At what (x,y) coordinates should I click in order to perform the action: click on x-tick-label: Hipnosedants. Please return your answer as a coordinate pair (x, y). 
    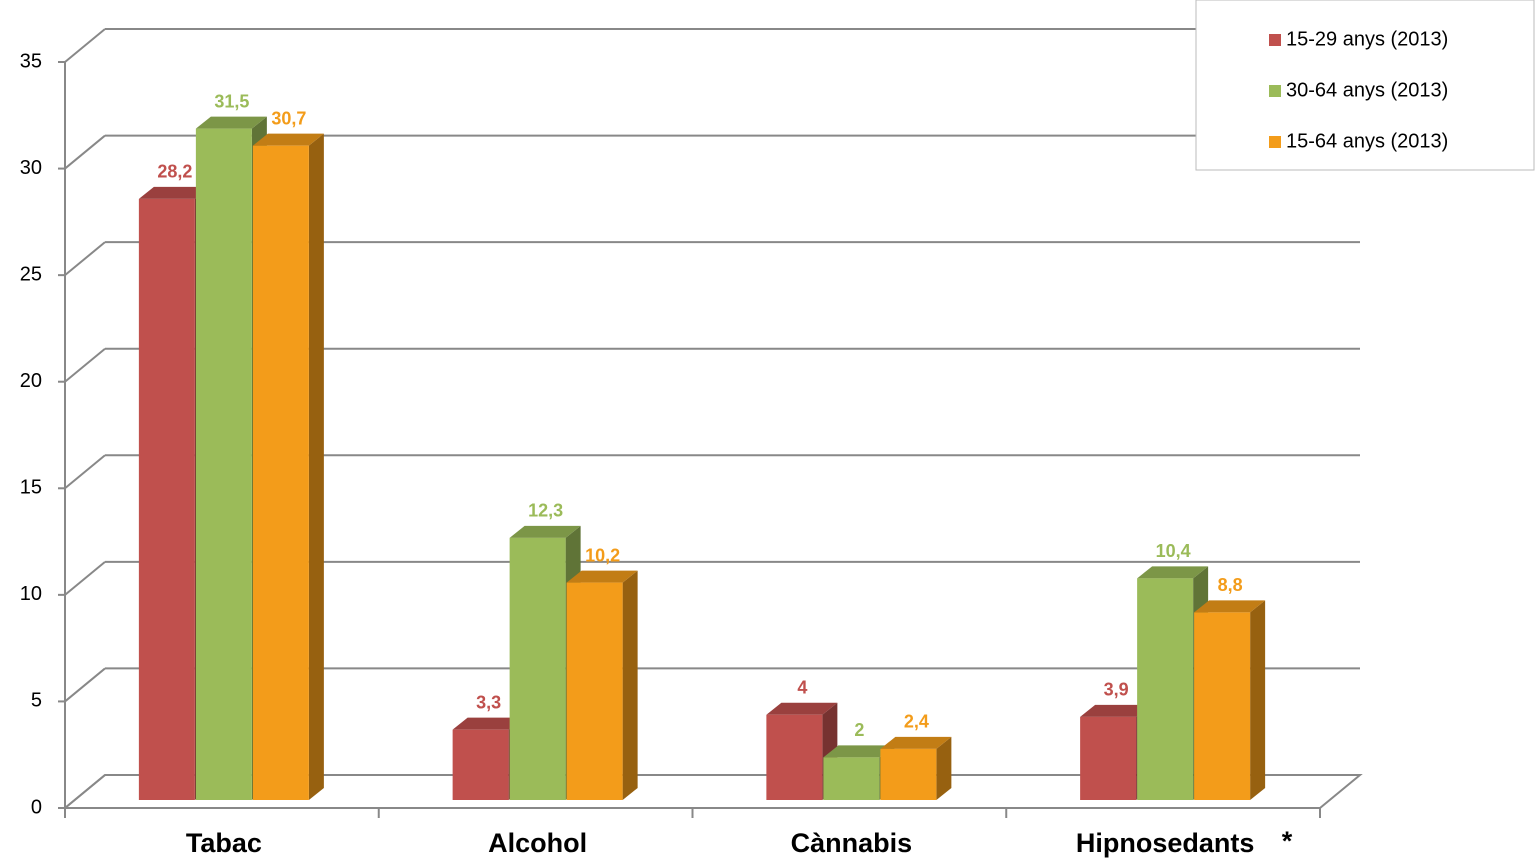
    Looking at the image, I should click on (1165, 843).